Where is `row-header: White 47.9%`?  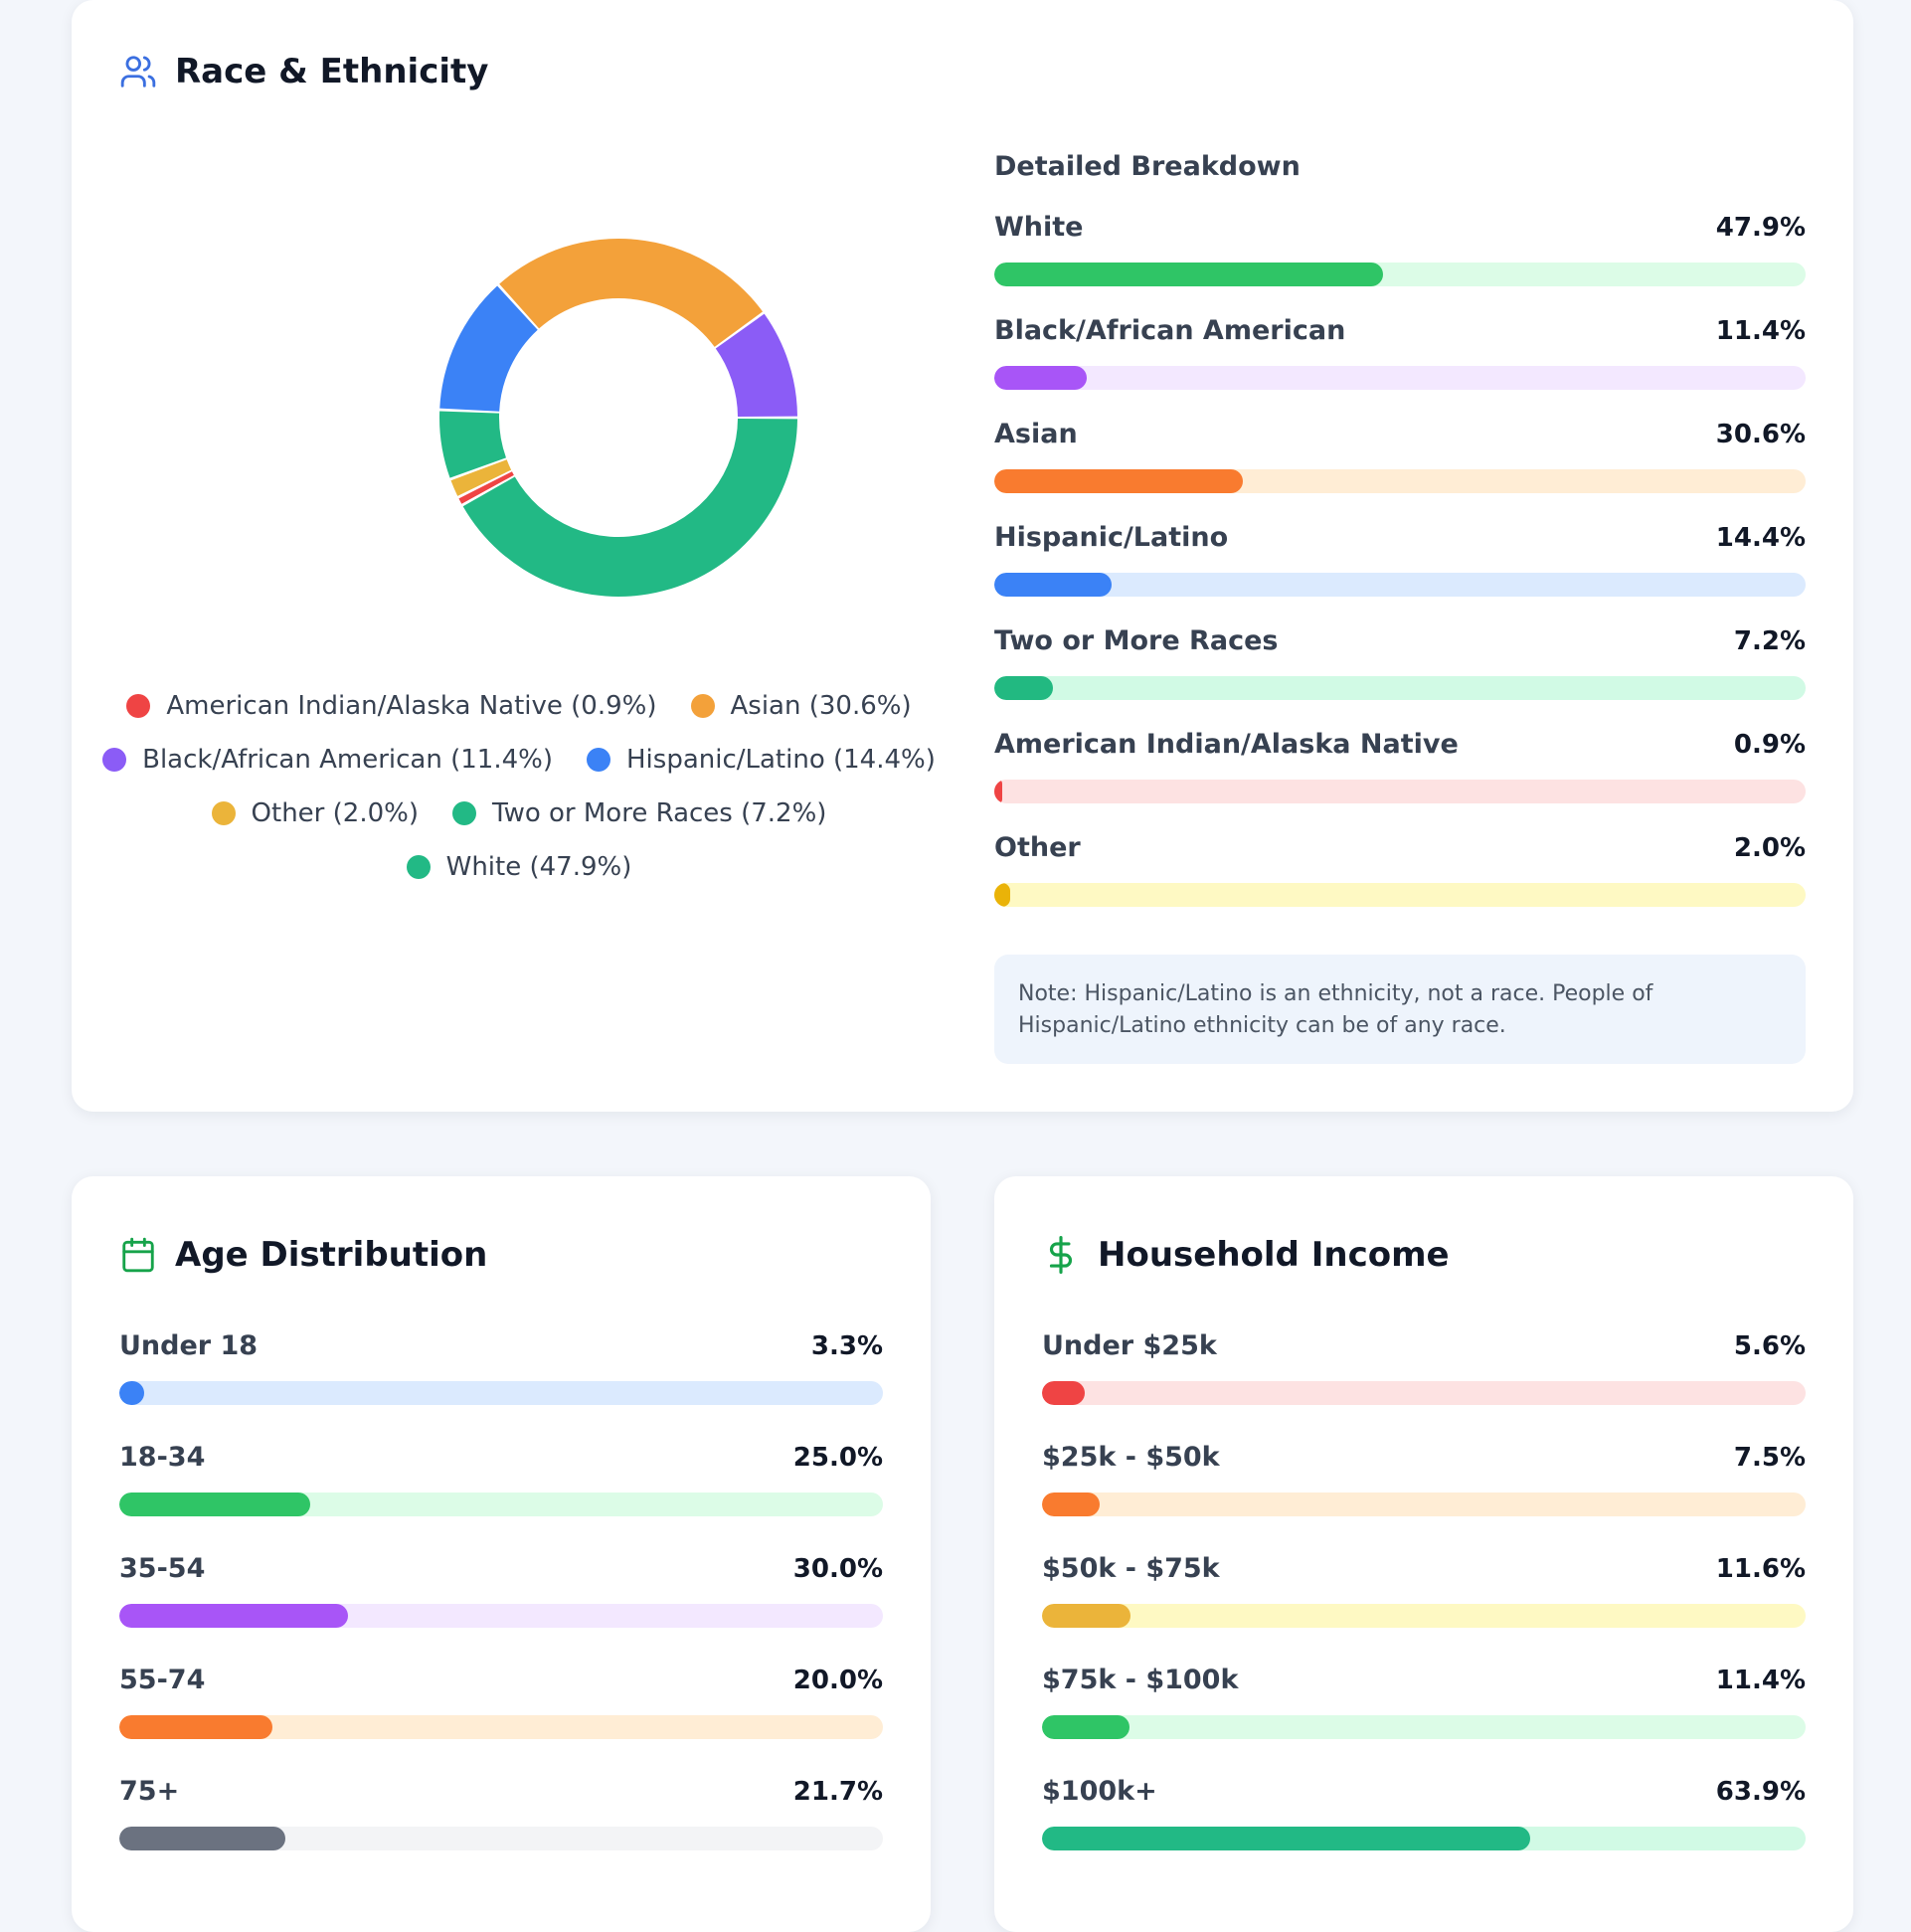
row-header: White 47.9% is located at coordinates (1400, 227).